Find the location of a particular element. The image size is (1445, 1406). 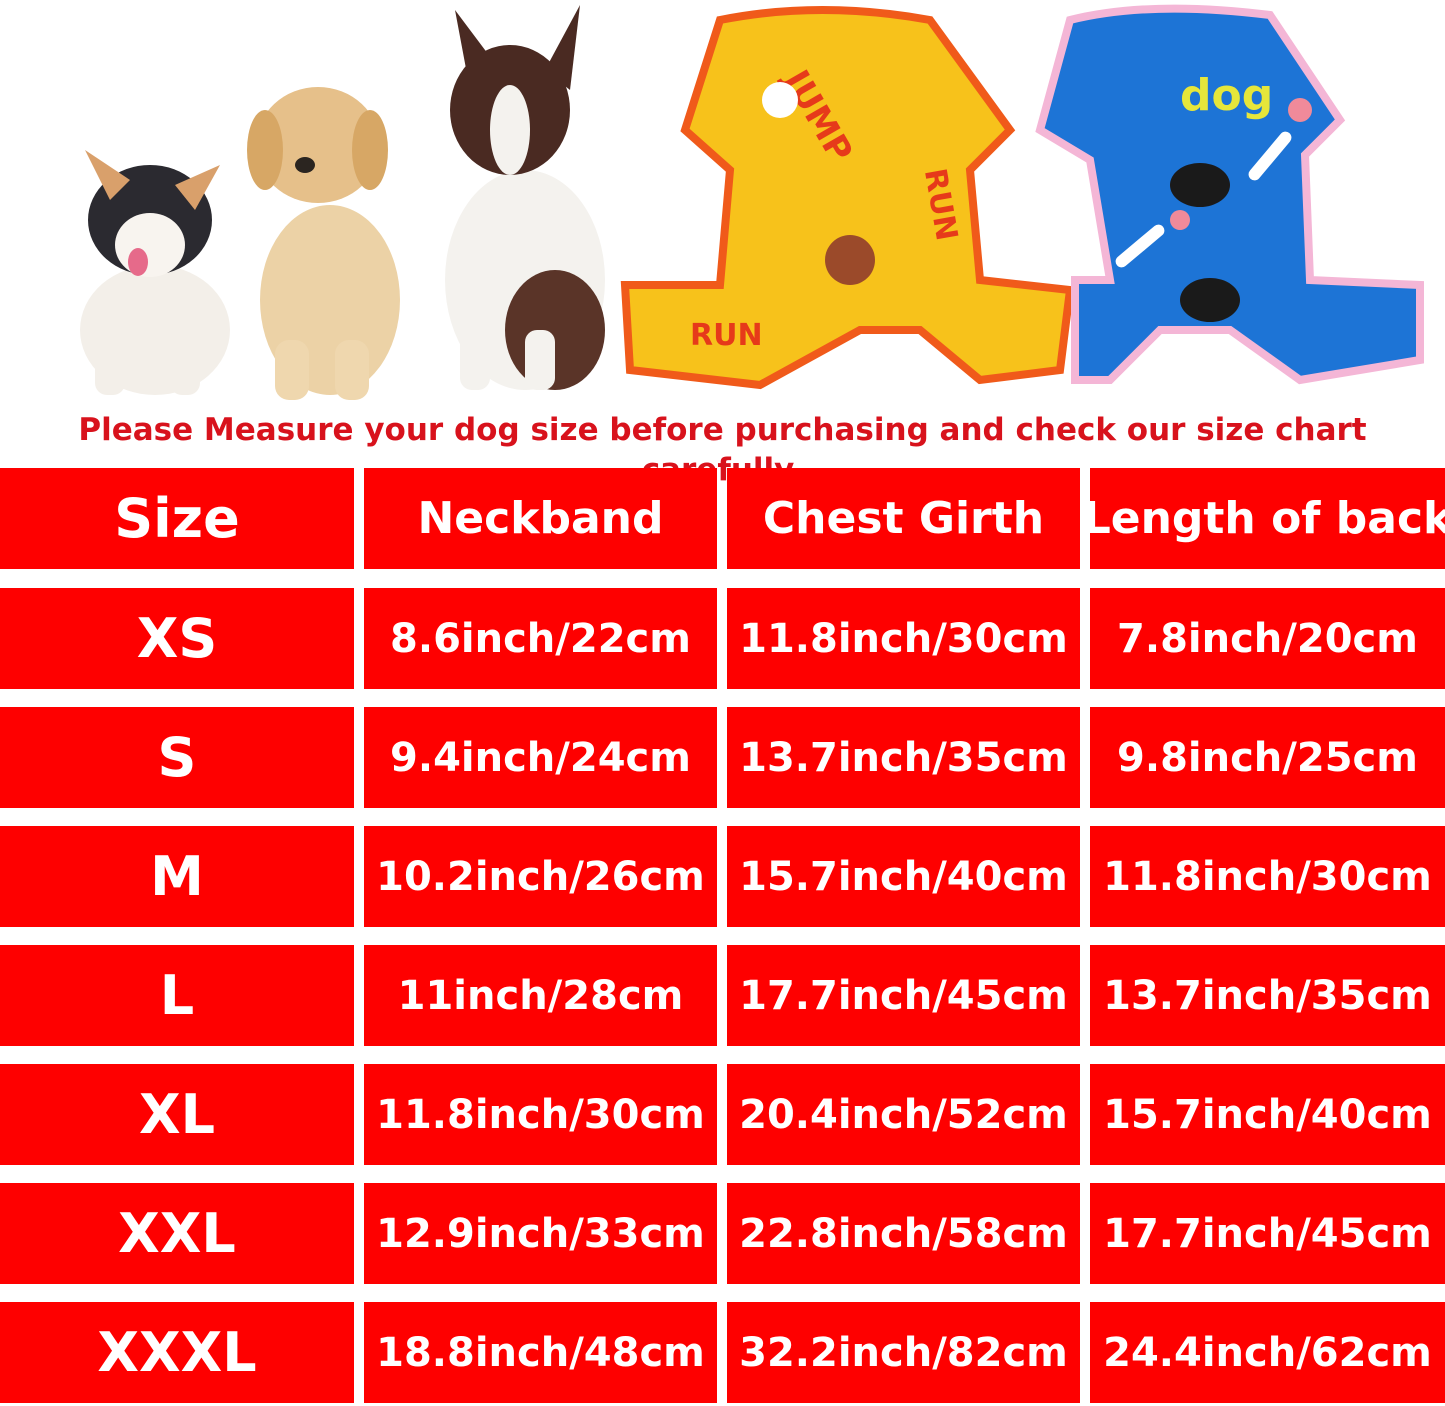

yellow-dog-pajamas-image: JUMP RUN RUN is located at coordinates (847, 198).